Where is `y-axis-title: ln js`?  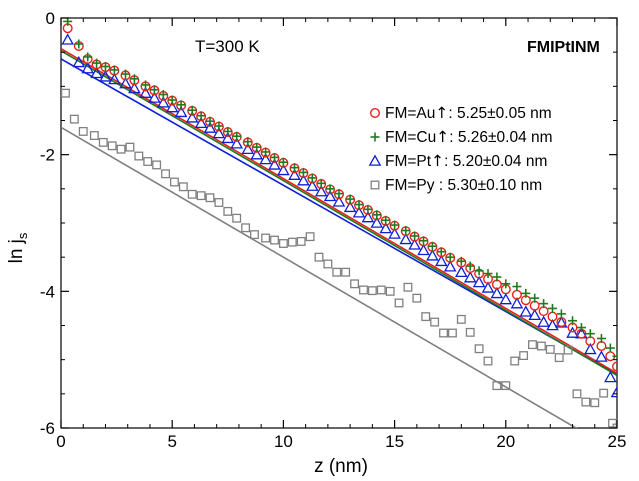
y-axis-title: ln js is located at coordinates (18, 247).